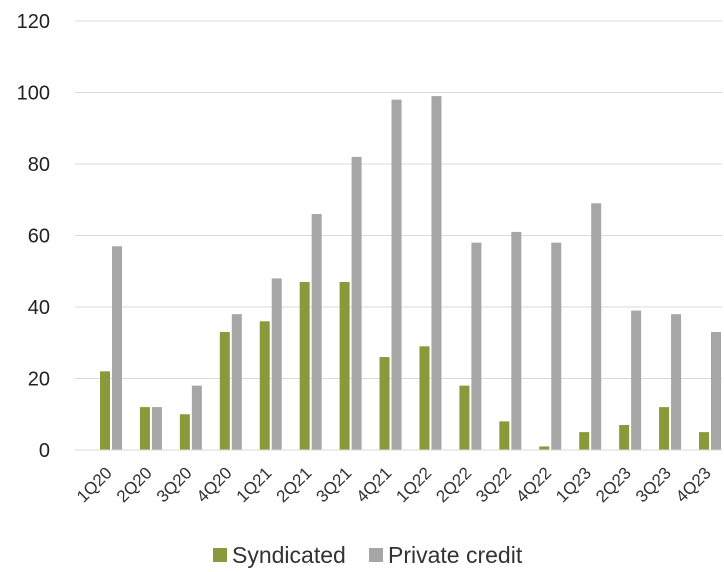  I want to click on syndicated-bar-3Q22, so click(504, 435).